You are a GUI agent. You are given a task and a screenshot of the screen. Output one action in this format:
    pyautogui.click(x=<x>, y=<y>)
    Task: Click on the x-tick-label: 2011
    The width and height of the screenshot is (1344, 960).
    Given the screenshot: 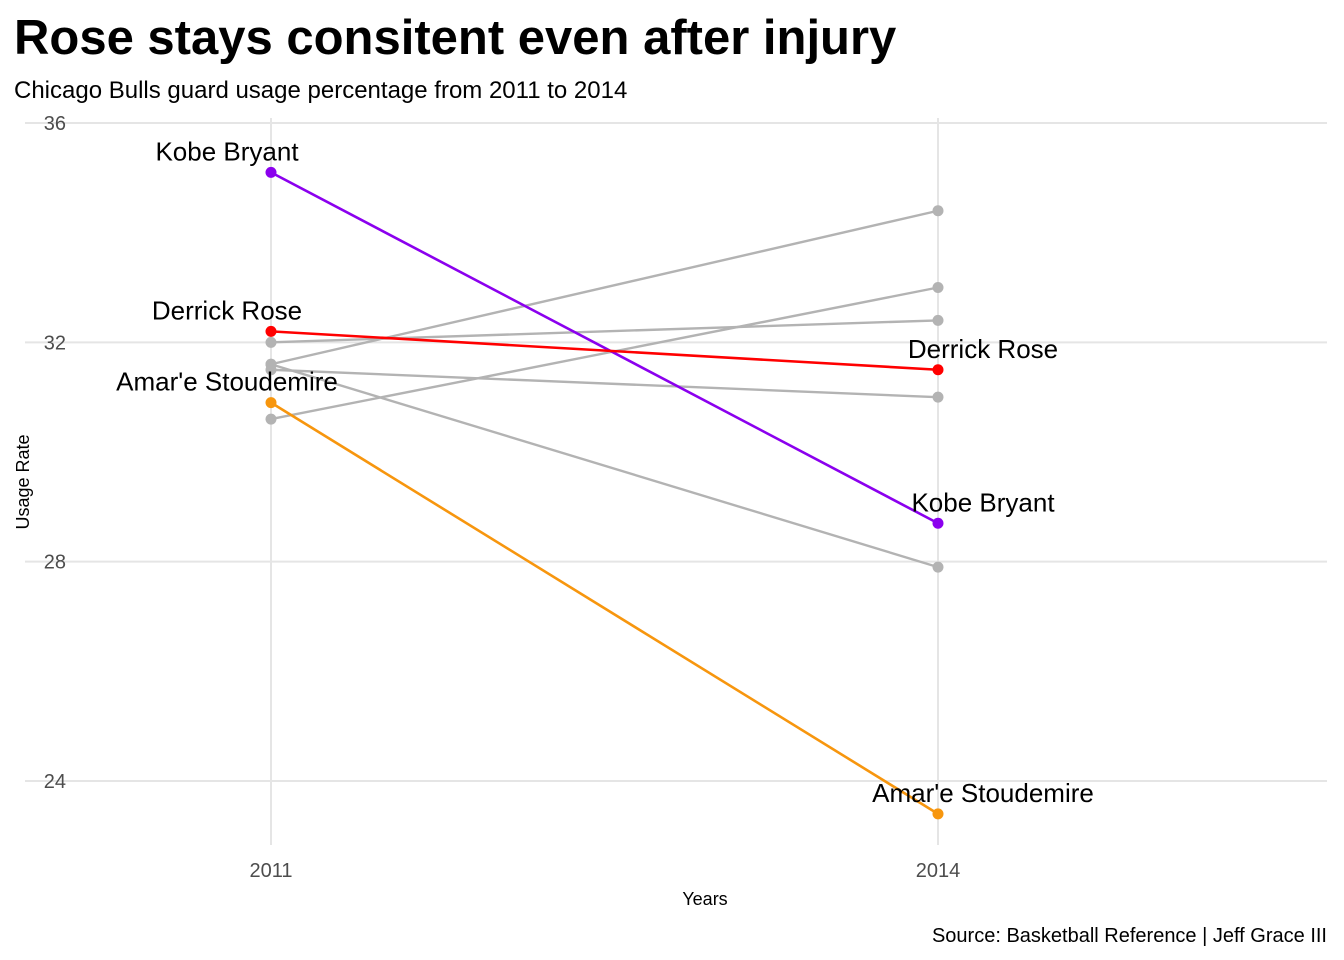 What is the action you would take?
    pyautogui.click(x=270, y=871)
    